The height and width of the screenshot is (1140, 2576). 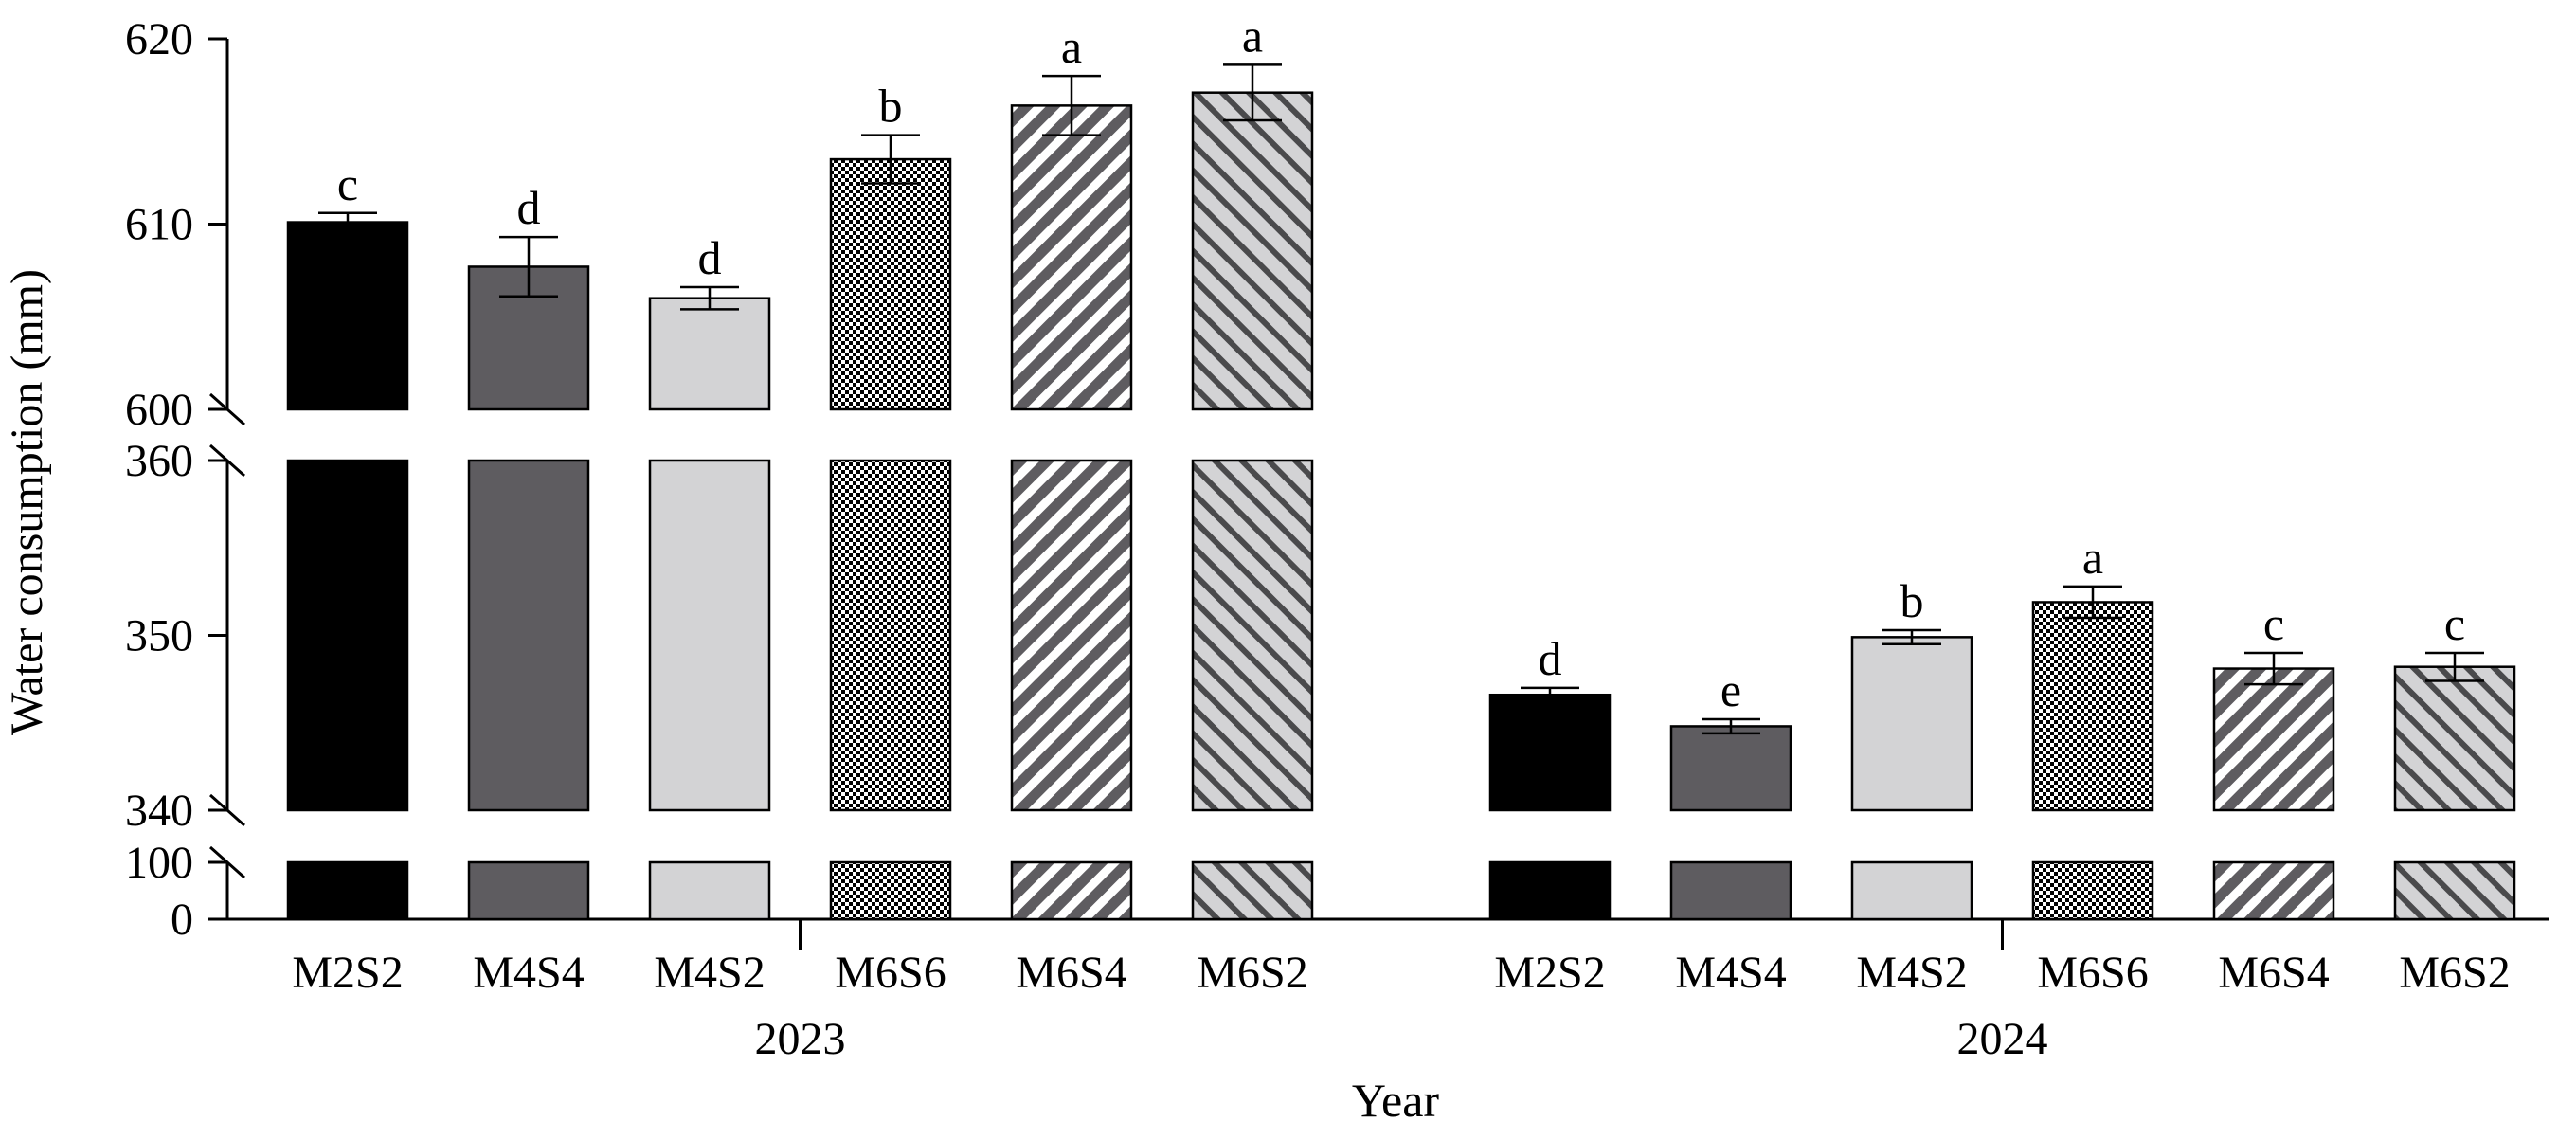 I want to click on category-label-2023-m6s6: M6S6, so click(x=890, y=973).